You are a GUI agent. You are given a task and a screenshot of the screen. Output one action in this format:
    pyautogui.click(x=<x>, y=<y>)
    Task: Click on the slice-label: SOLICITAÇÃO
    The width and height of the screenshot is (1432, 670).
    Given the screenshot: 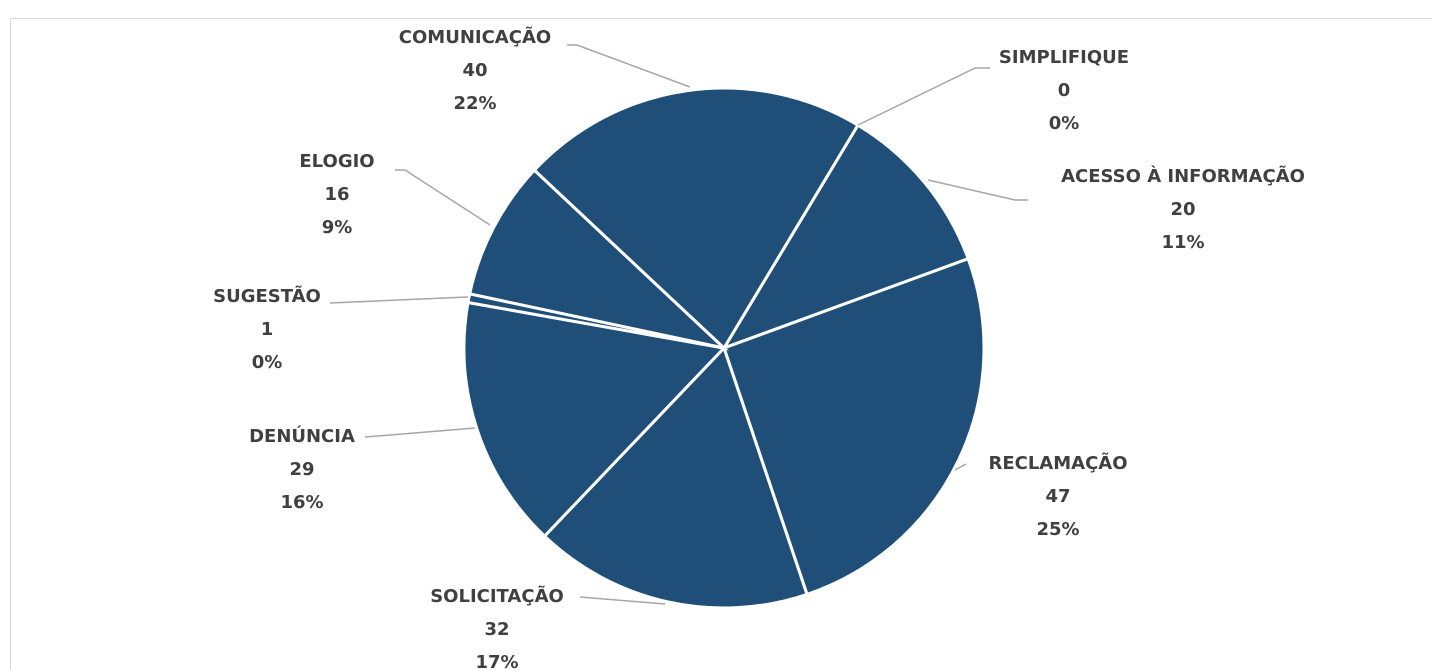 What is the action you would take?
    pyautogui.click(x=497, y=595)
    